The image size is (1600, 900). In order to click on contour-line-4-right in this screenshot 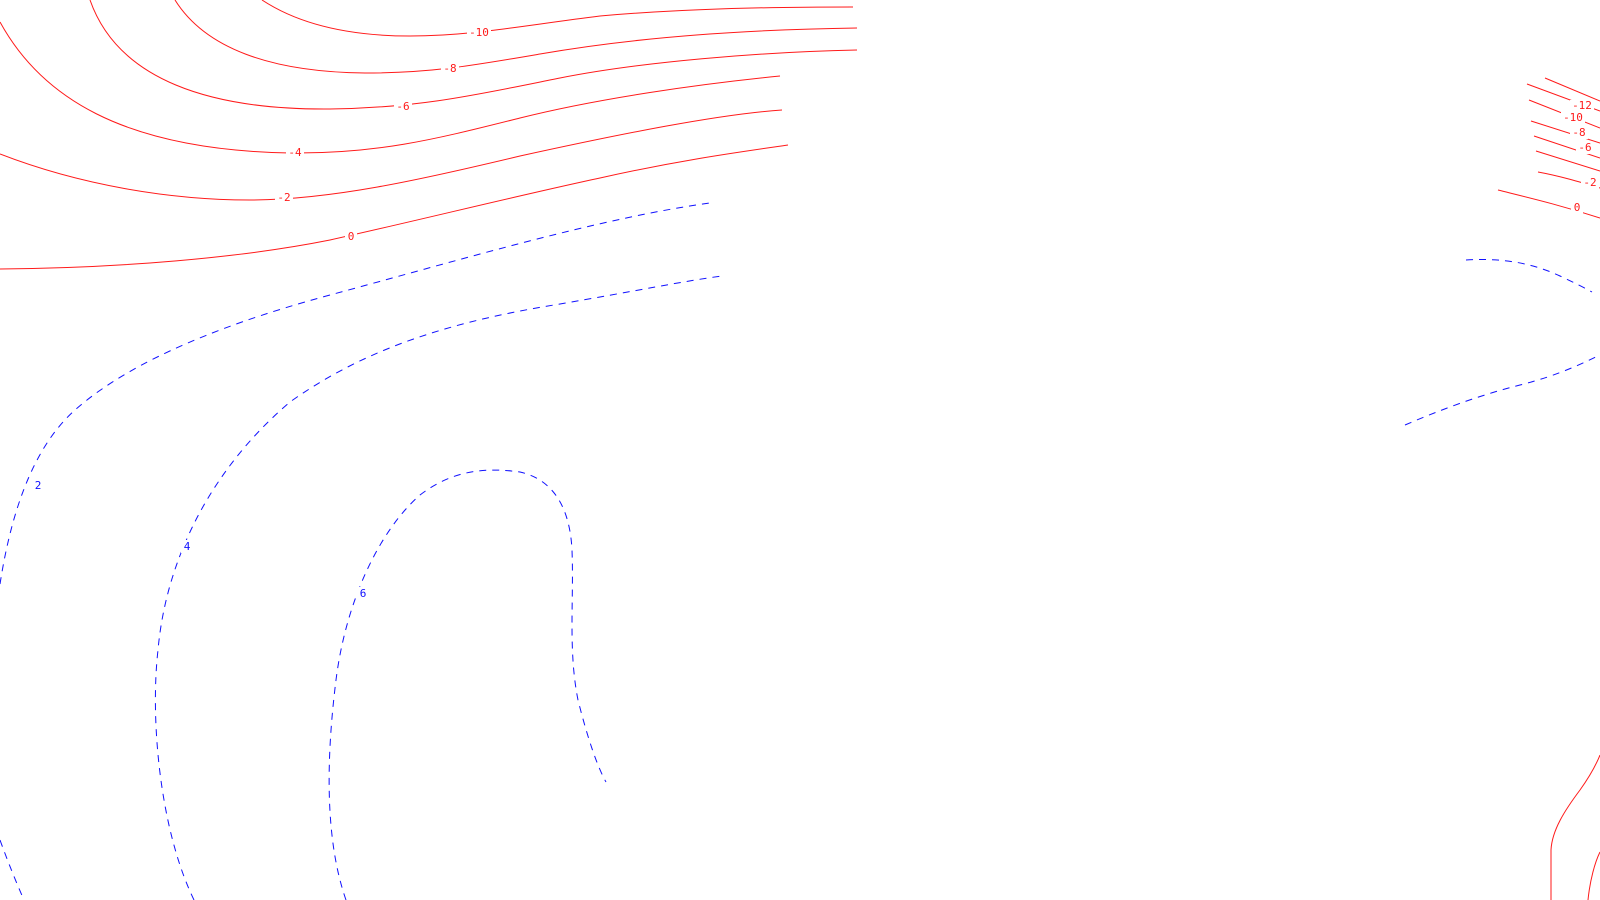, I will do `click(1502, 390)`.